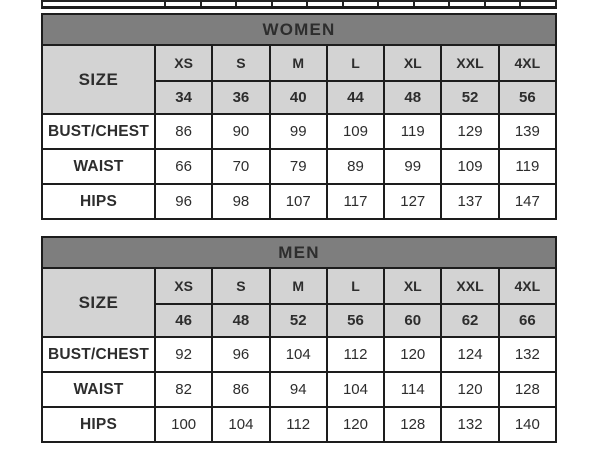 The height and width of the screenshot is (469, 600). I want to click on measurement-value-cell: 140, so click(527, 424).